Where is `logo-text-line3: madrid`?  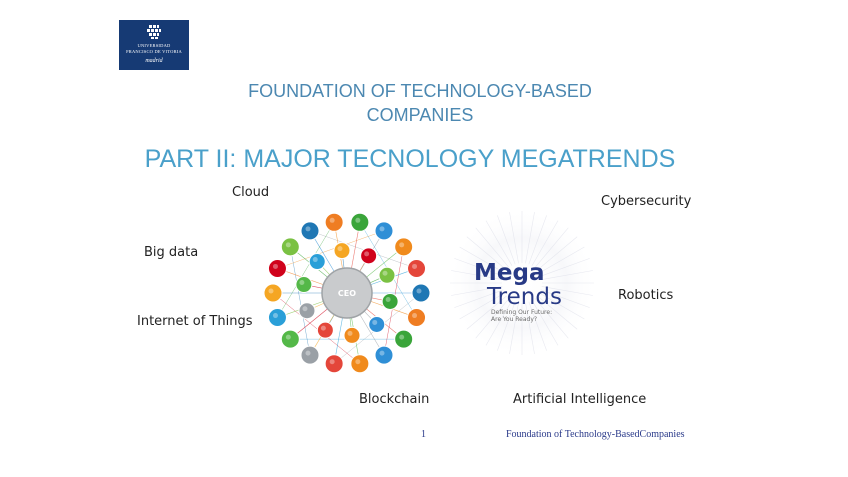
logo-text-line3: madrid is located at coordinates (154, 61).